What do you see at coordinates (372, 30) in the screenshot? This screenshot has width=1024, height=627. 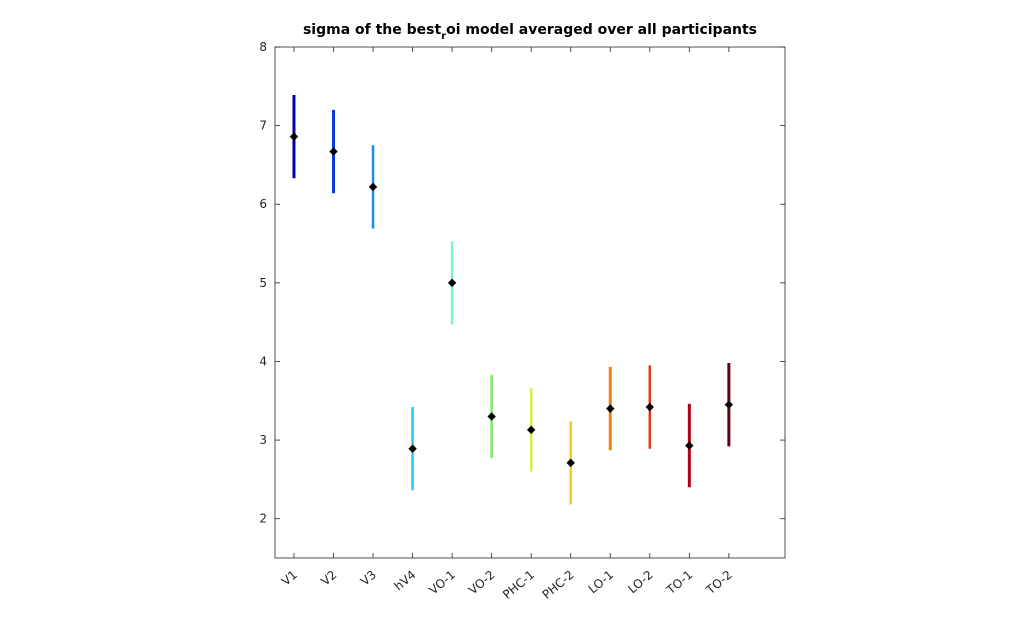 I see `chart-title-main: sigma of the best` at bounding box center [372, 30].